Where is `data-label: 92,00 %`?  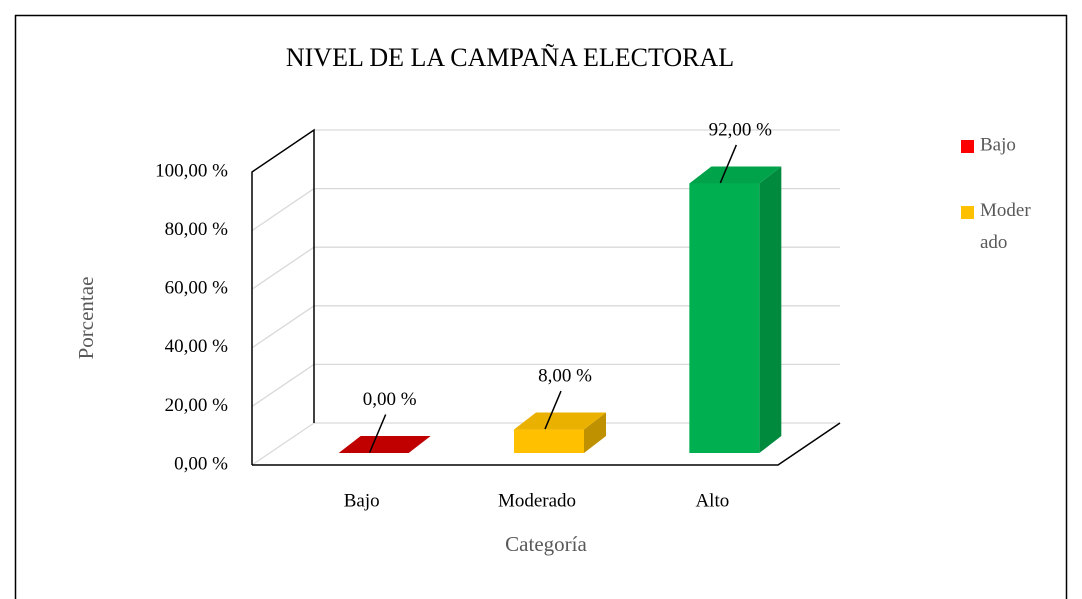
data-label: 92,00 % is located at coordinates (741, 129).